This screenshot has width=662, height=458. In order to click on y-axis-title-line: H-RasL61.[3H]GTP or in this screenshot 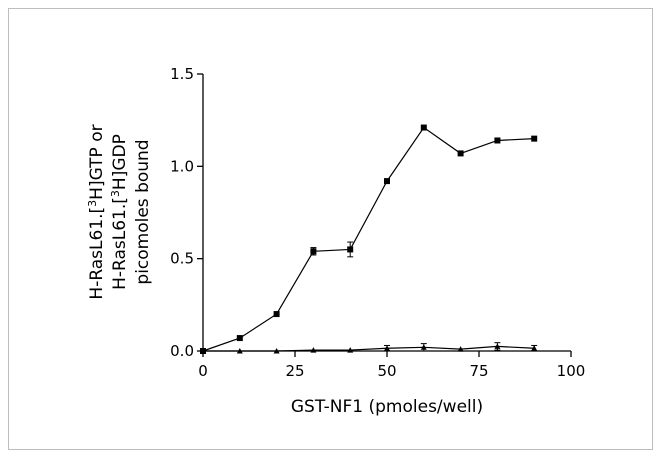, I will do `click(96, 211)`.